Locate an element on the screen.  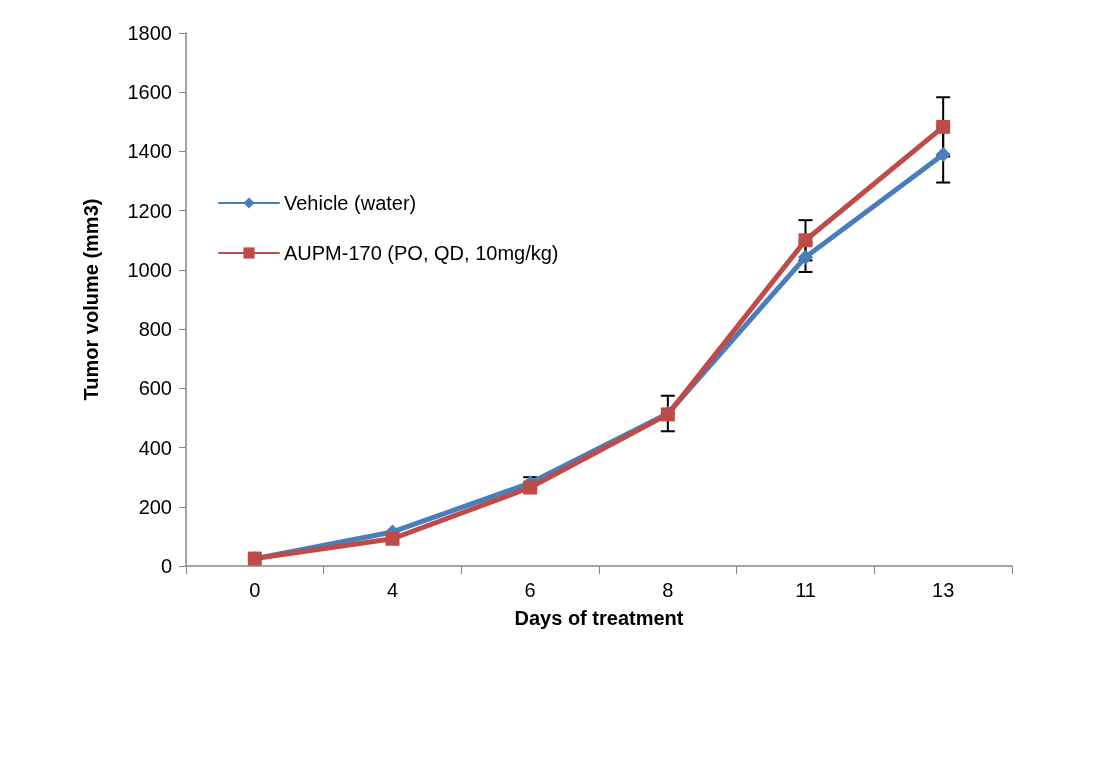
y-tick-label: 800 is located at coordinates (155, 329).